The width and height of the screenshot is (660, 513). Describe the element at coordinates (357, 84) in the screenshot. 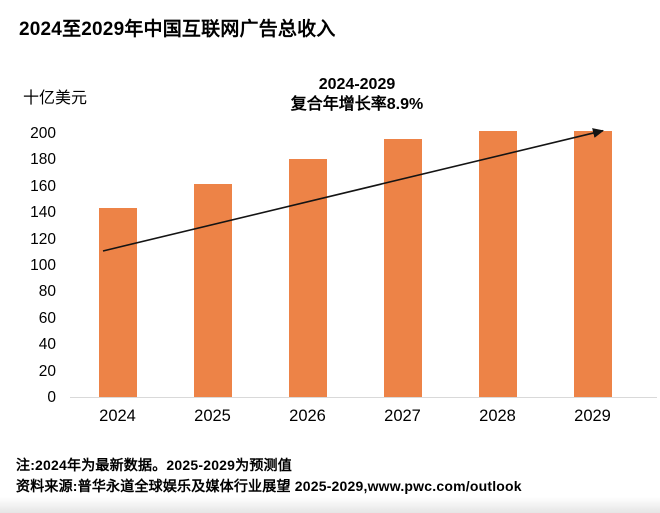

I see `cagr-annotation-period: 2024-2029` at that location.